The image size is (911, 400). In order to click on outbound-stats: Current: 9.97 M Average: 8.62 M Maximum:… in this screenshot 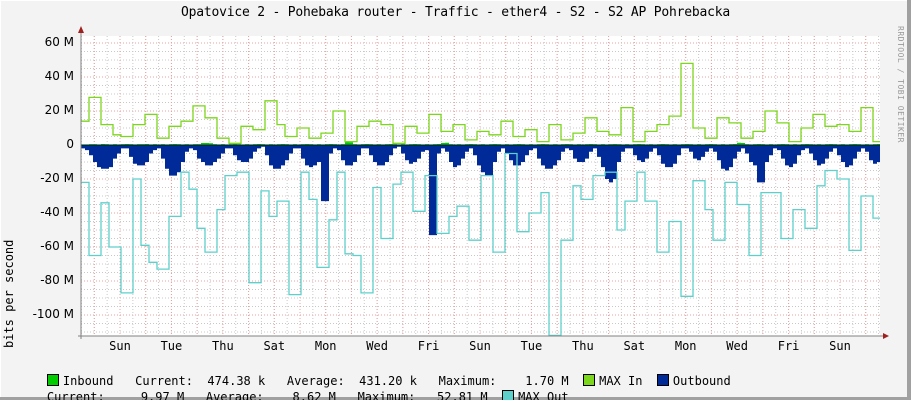, I will do `click(267, 395)`.